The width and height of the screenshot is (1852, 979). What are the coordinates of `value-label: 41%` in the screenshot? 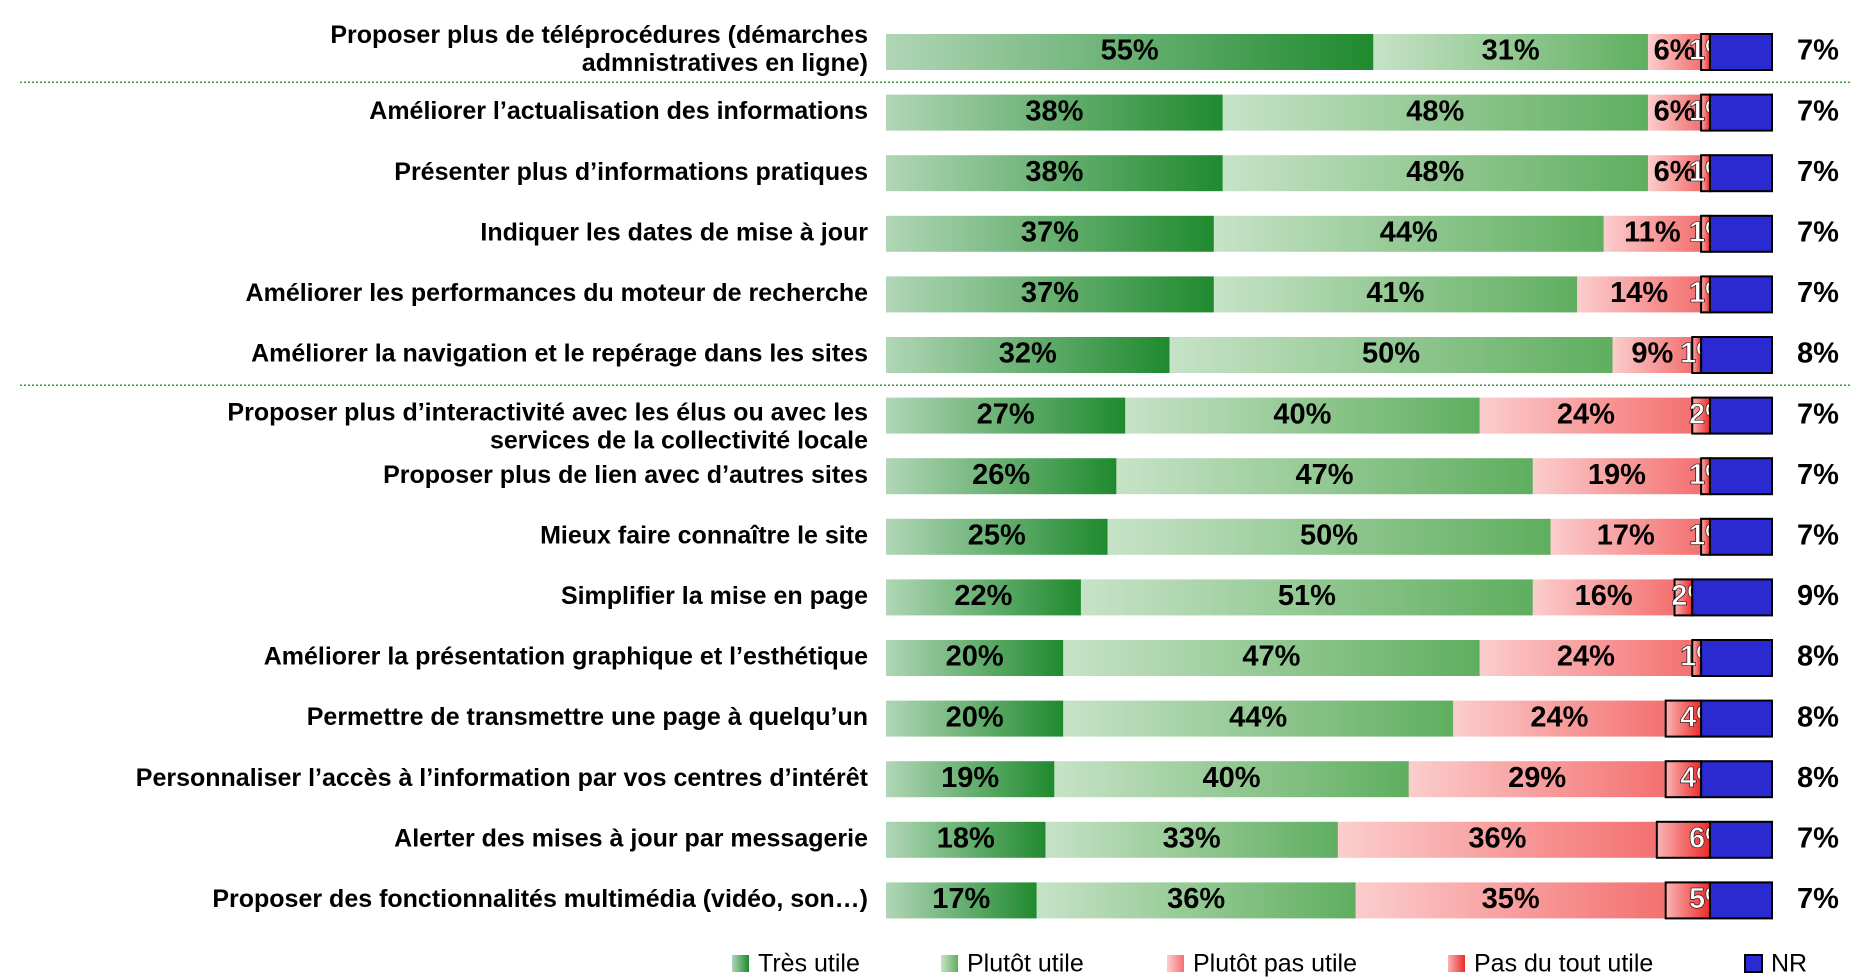 It's located at (1395, 293).